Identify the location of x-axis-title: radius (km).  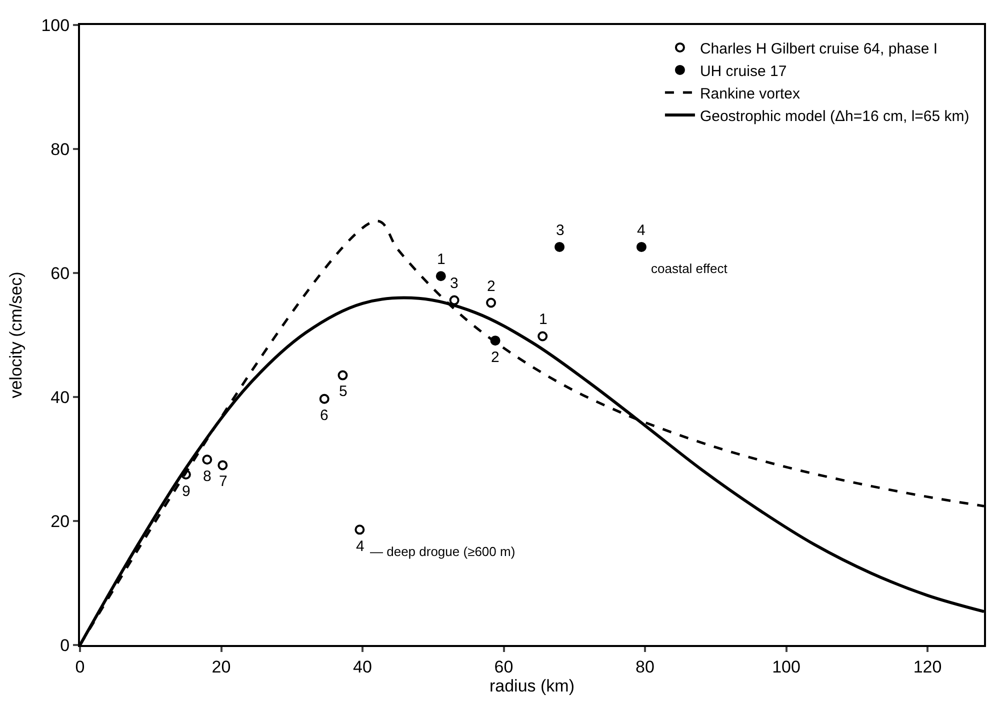
(532, 686).